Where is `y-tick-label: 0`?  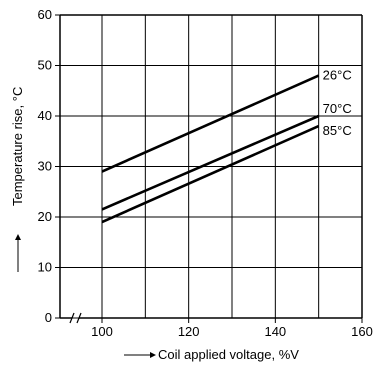 y-tick-label: 0 is located at coordinates (48, 317).